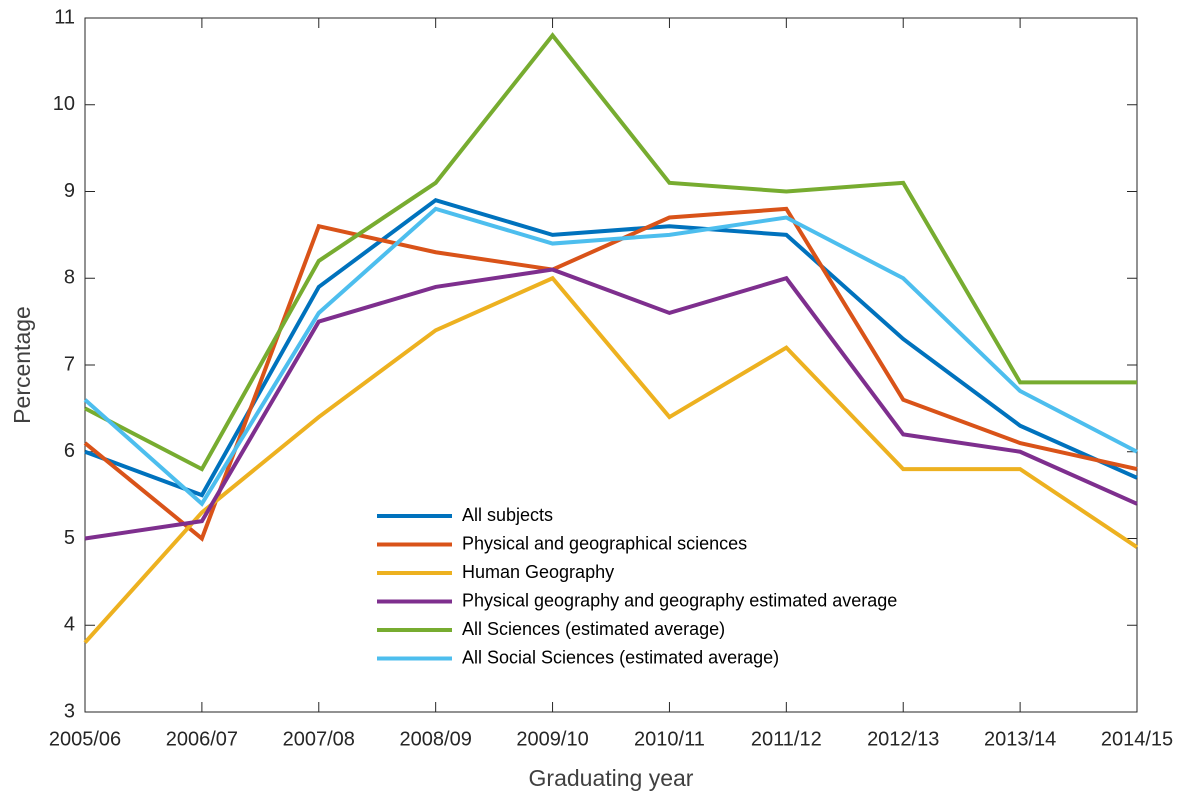 The width and height of the screenshot is (1198, 798). What do you see at coordinates (620, 657) in the screenshot?
I see `legend-label: All Social Sciences (estimated average)` at bounding box center [620, 657].